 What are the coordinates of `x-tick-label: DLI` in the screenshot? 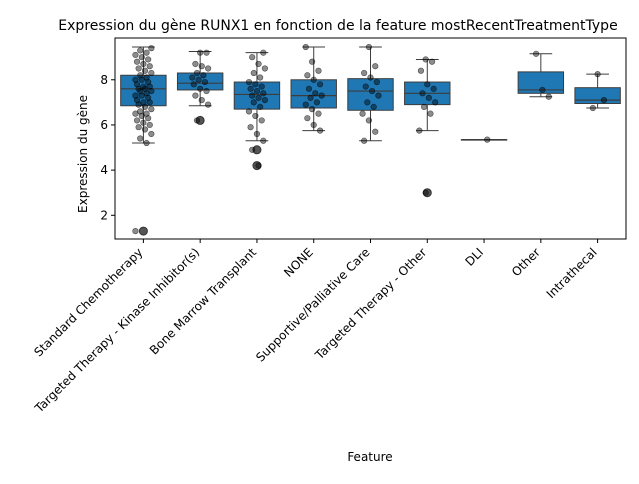 It's located at (475, 257).